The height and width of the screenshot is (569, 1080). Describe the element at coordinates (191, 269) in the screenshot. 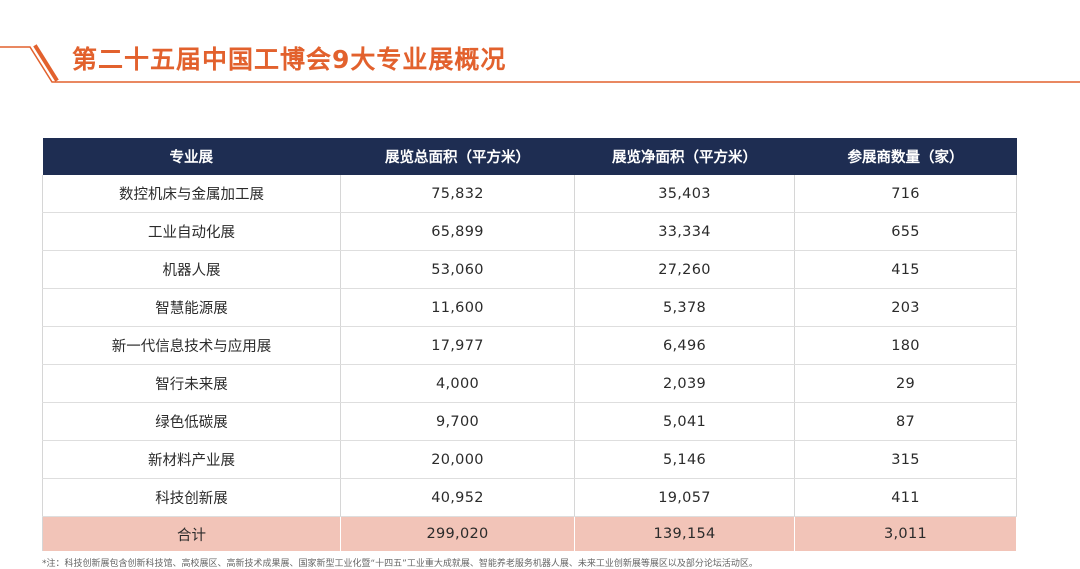

I see `exhibition-name: 机器人展` at that location.